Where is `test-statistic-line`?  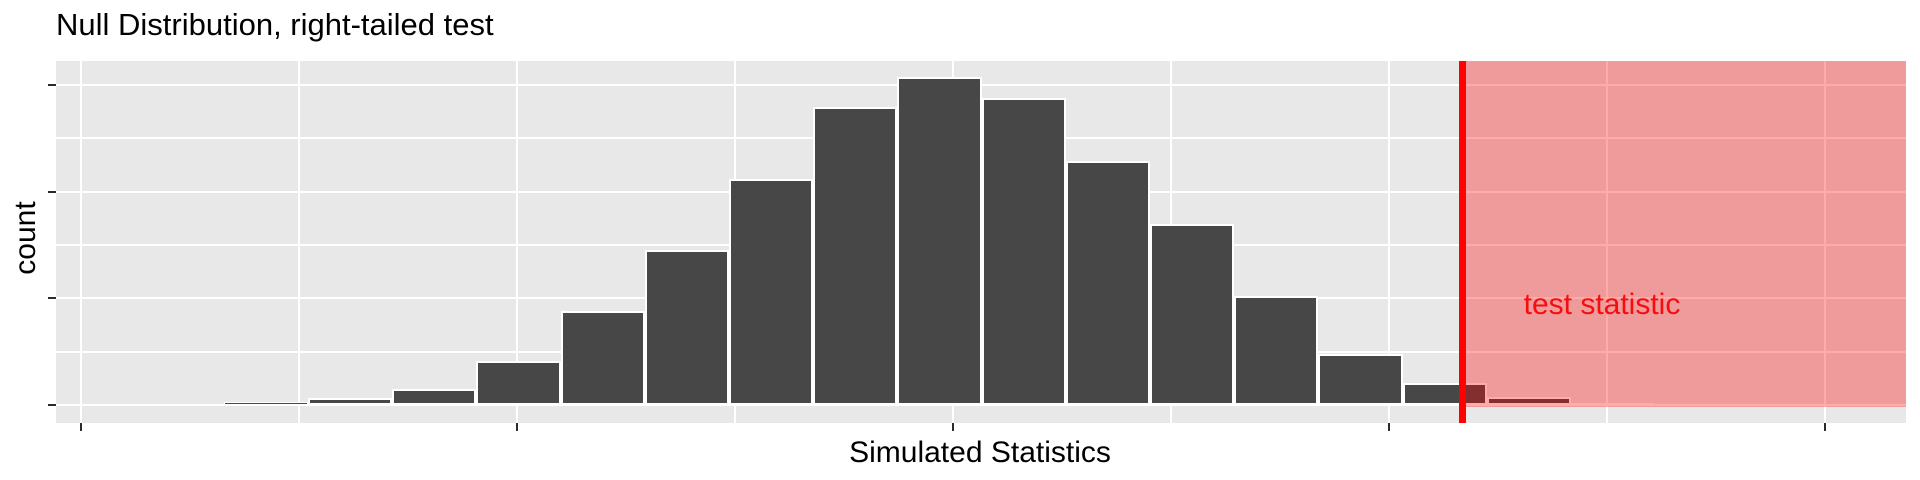
test-statistic-line is located at coordinates (1462, 242).